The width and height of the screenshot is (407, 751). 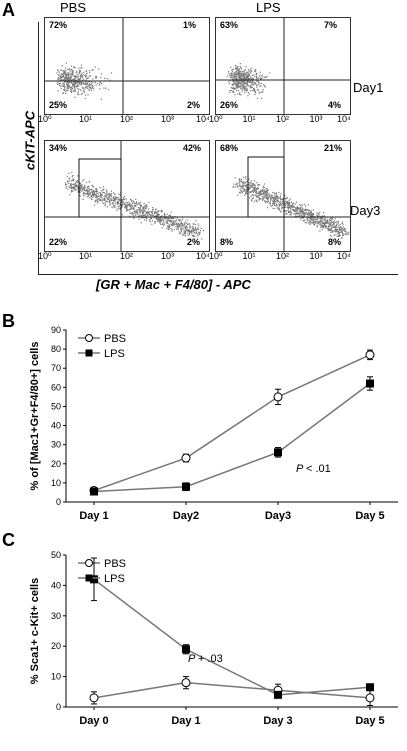 I want to click on quadrant-label-tl: 68%, so click(x=229, y=148).